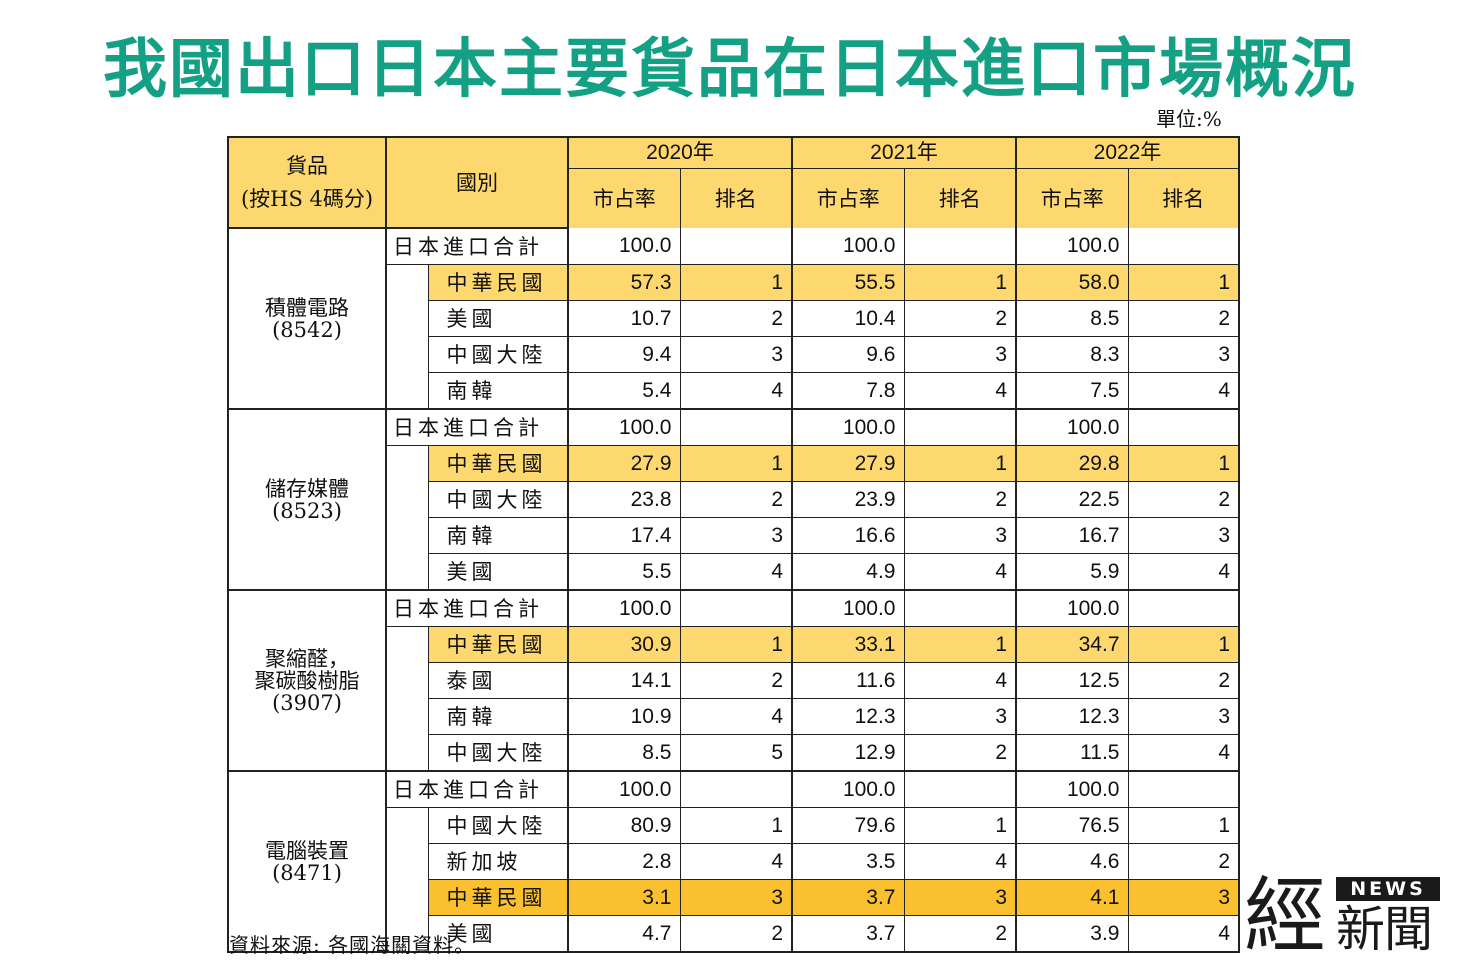 The image size is (1460, 976). I want to click on share-value: 10.4, so click(847, 318).